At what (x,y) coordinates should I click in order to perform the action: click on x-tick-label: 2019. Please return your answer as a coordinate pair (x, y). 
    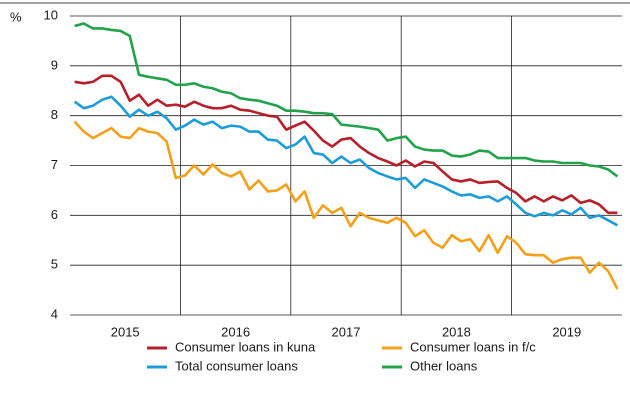
    Looking at the image, I should click on (566, 331).